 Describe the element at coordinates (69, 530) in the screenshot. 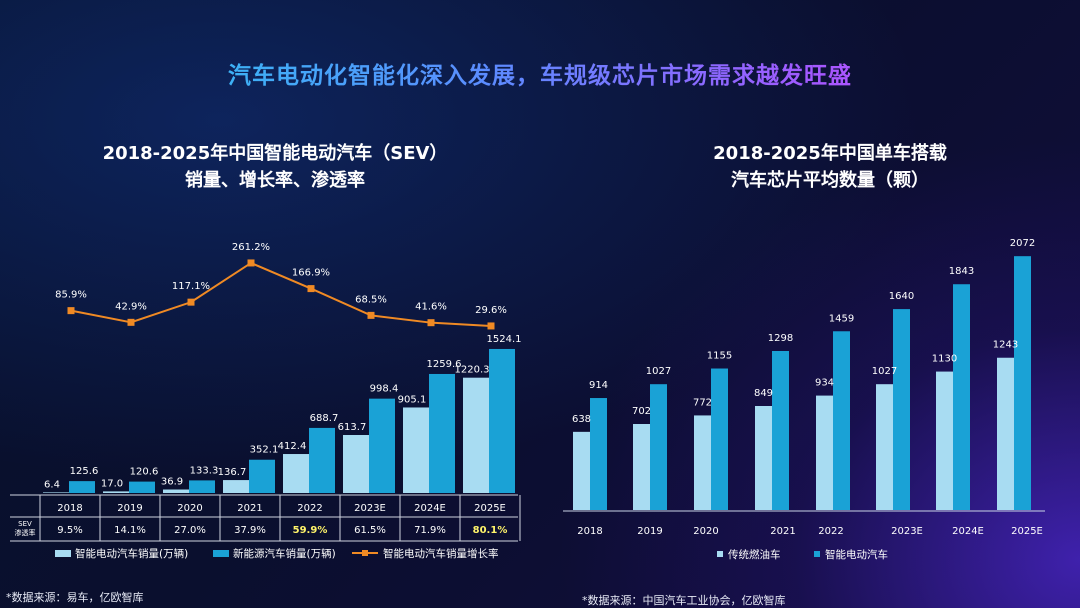

I see `penetration-rate-value: 9.5%` at that location.